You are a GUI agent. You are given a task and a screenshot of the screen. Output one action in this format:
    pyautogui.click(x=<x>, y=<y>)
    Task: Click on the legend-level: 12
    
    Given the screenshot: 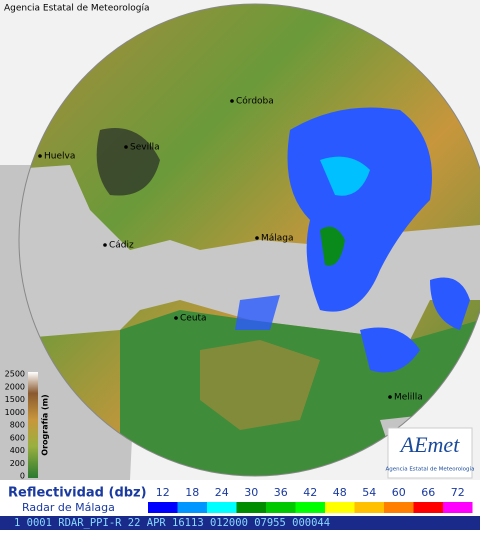 What is the action you would take?
    pyautogui.click(x=163, y=492)
    